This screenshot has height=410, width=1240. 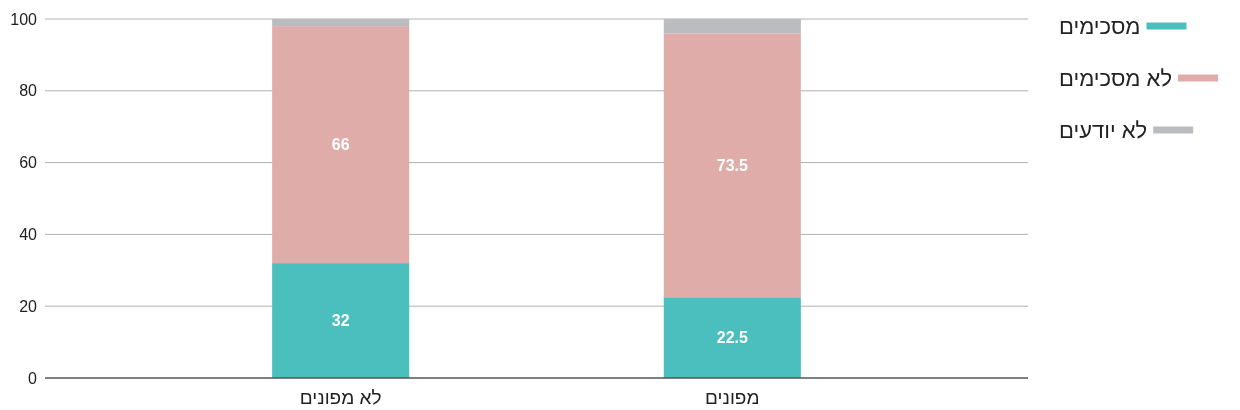 I want to click on data-label: 73.5, so click(x=732, y=165).